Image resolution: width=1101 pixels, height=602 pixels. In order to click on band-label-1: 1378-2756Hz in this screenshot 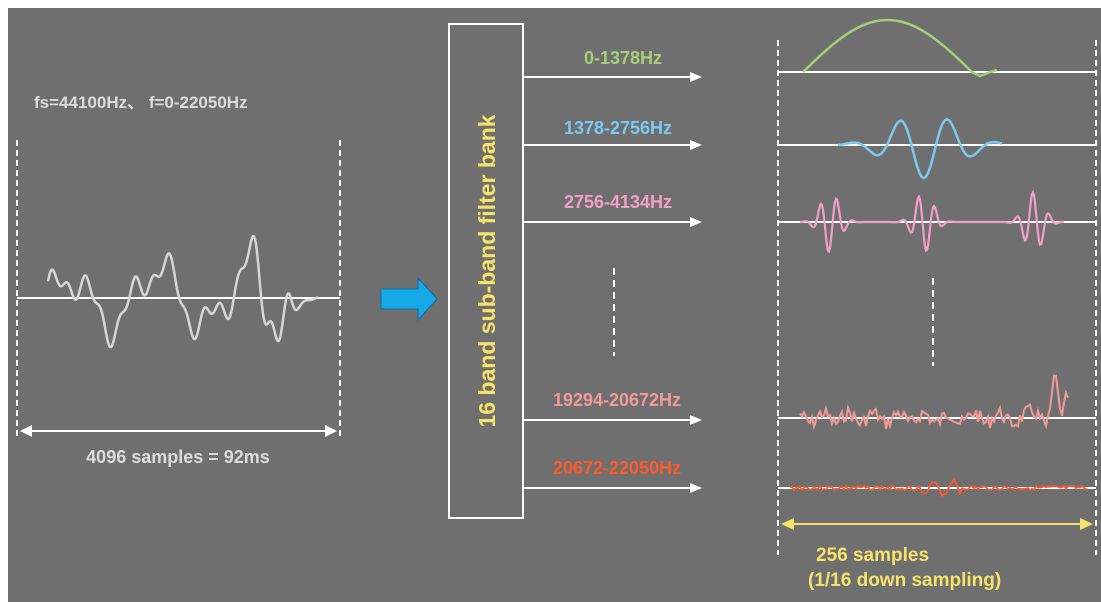, I will do `click(618, 128)`.